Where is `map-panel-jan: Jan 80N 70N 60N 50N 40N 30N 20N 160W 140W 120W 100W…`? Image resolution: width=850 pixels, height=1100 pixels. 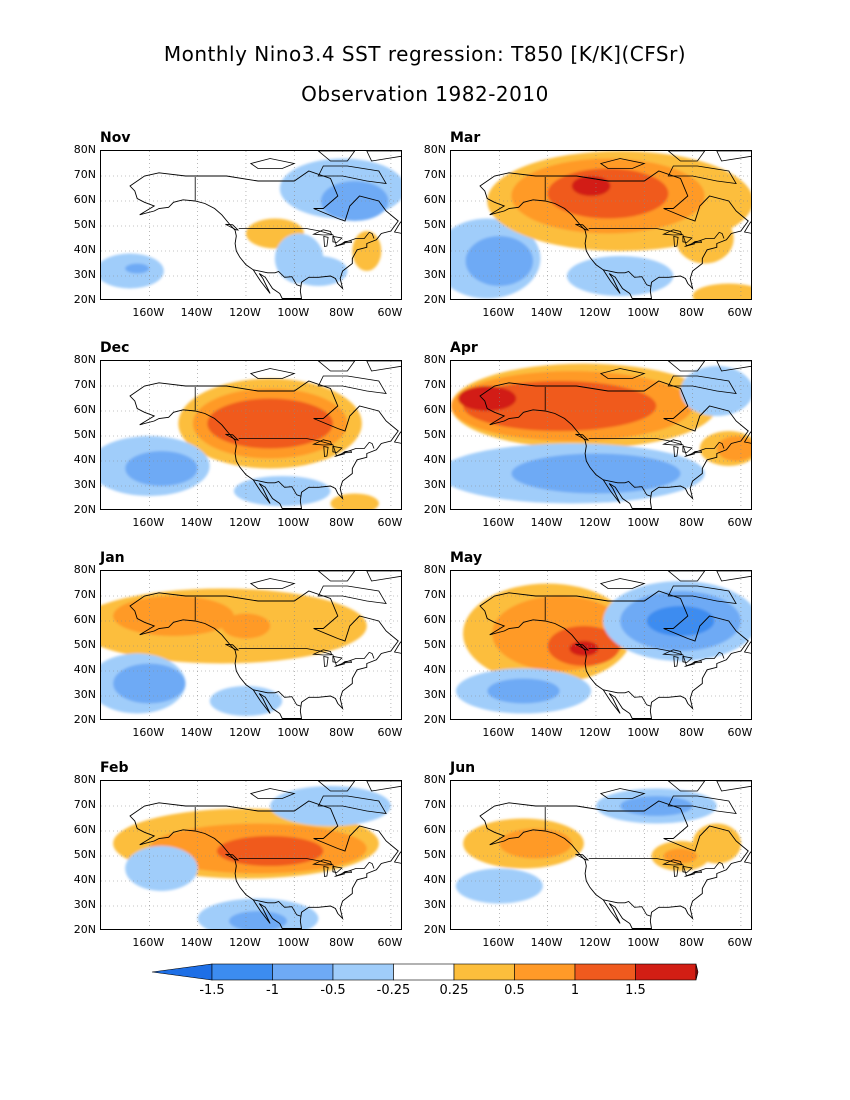 map-panel-jan: Jan 80N 70N 60N 50N 40N 30N 20N 160W 140W 120W 100W… is located at coordinates (238, 644).